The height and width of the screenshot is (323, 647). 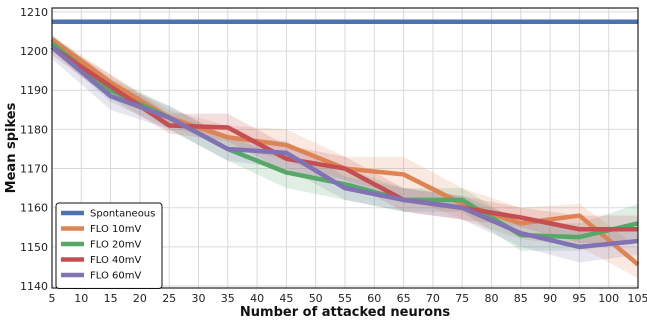 What do you see at coordinates (140, 298) in the screenshot?
I see `x-tick-label: 20` at bounding box center [140, 298].